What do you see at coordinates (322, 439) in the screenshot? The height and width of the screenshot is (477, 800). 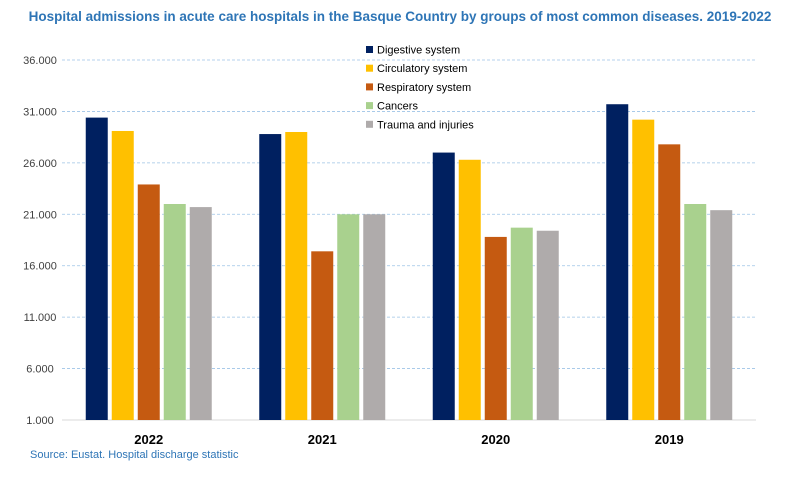 I see `category-label: 2021` at bounding box center [322, 439].